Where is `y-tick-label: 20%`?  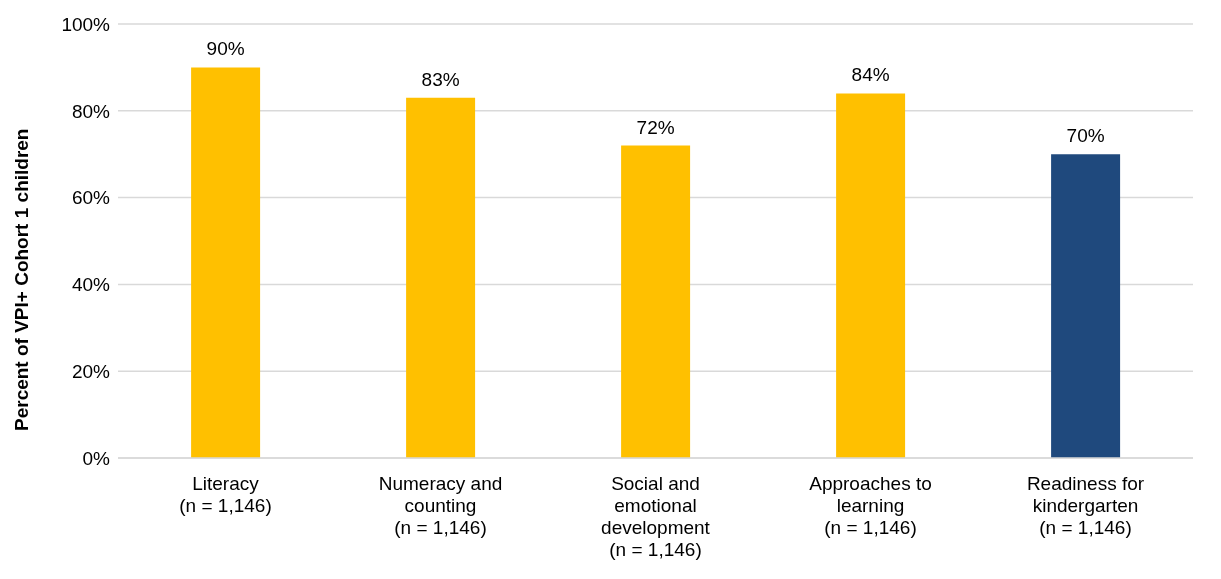 y-tick-label: 20% is located at coordinates (91, 371).